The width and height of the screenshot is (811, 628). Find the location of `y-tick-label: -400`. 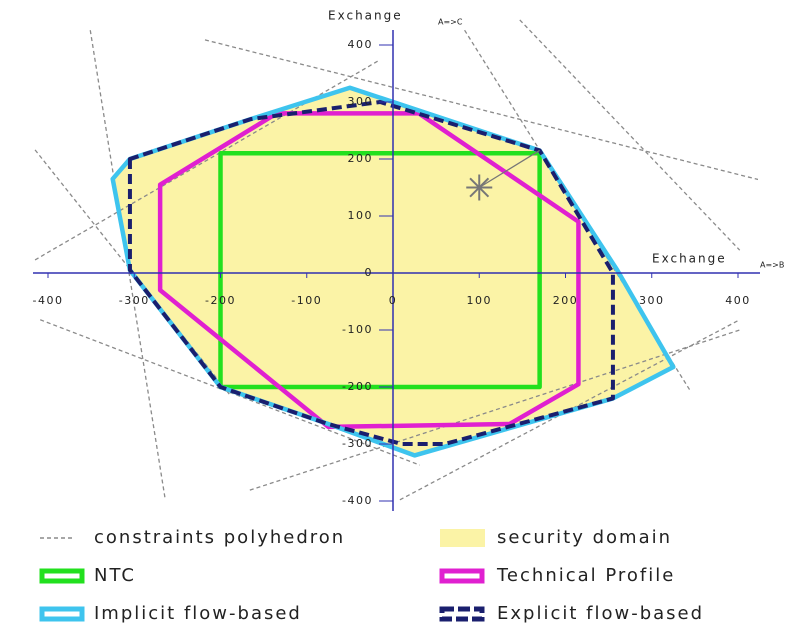

y-tick-label: -400 is located at coordinates (357, 500).